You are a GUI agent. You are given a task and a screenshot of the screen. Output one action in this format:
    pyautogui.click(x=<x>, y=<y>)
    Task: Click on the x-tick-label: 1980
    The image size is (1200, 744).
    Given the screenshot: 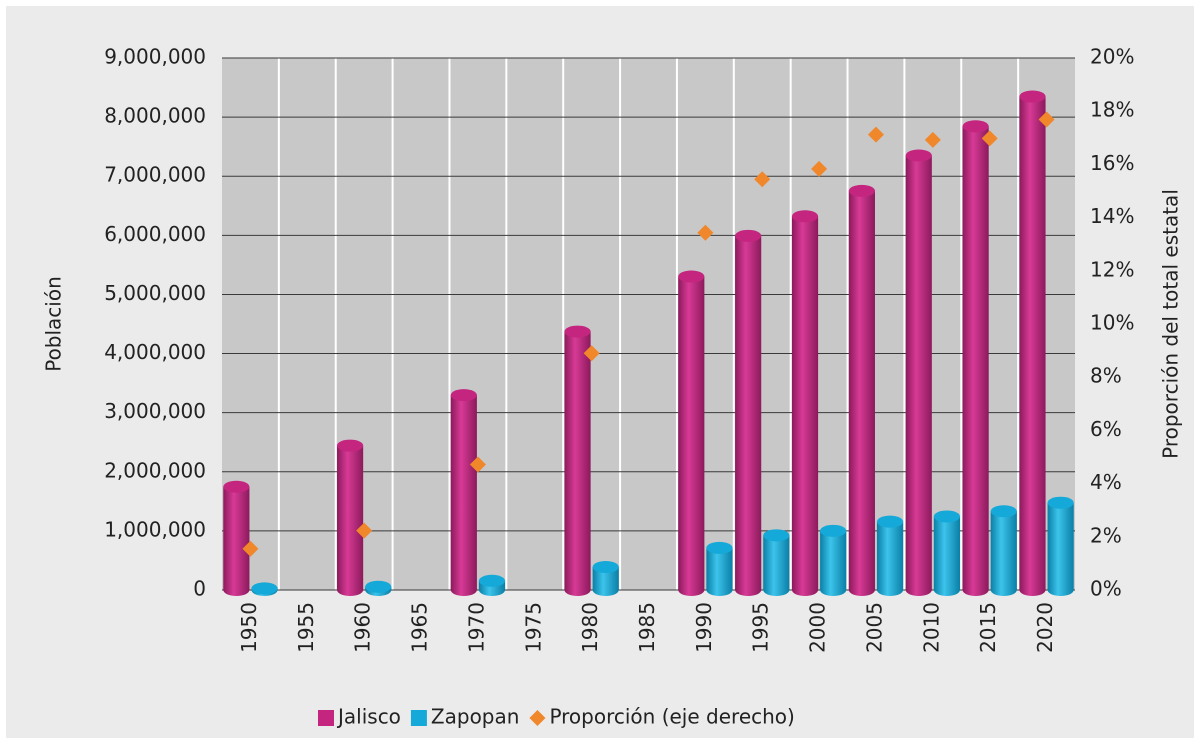 What is the action you would take?
    pyautogui.click(x=590, y=627)
    